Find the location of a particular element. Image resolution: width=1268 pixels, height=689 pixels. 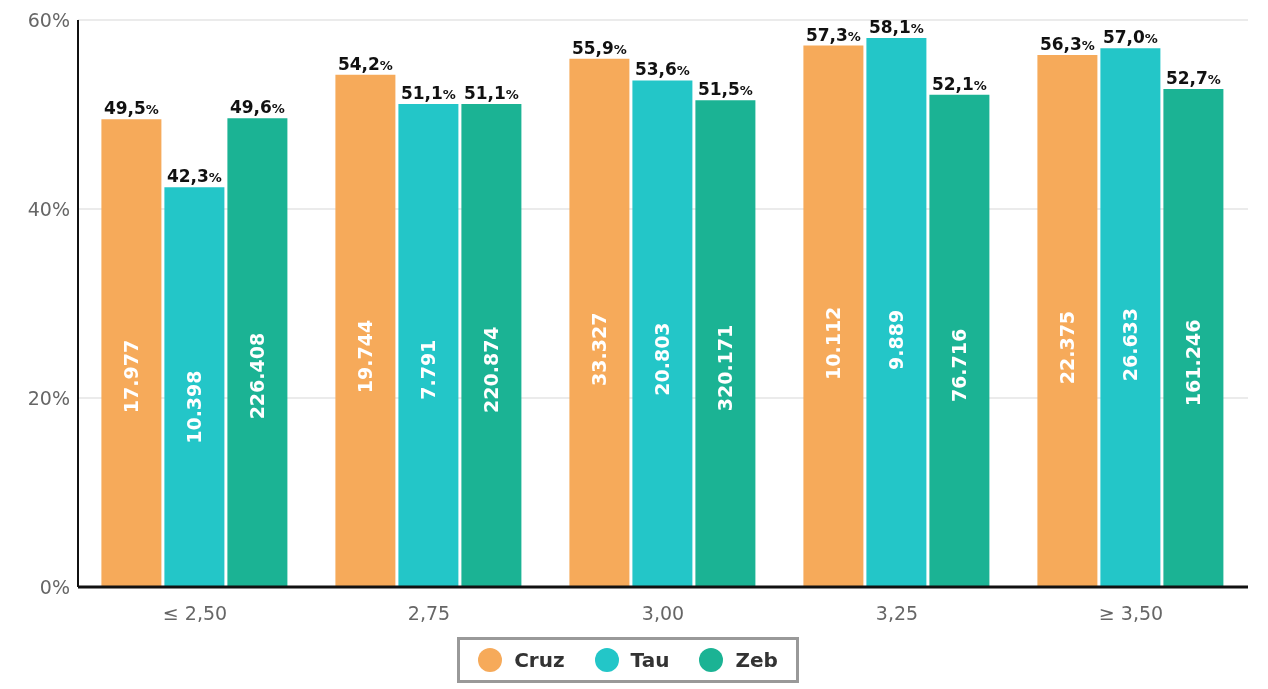

data-label: 52,1% is located at coordinates (959, 83).